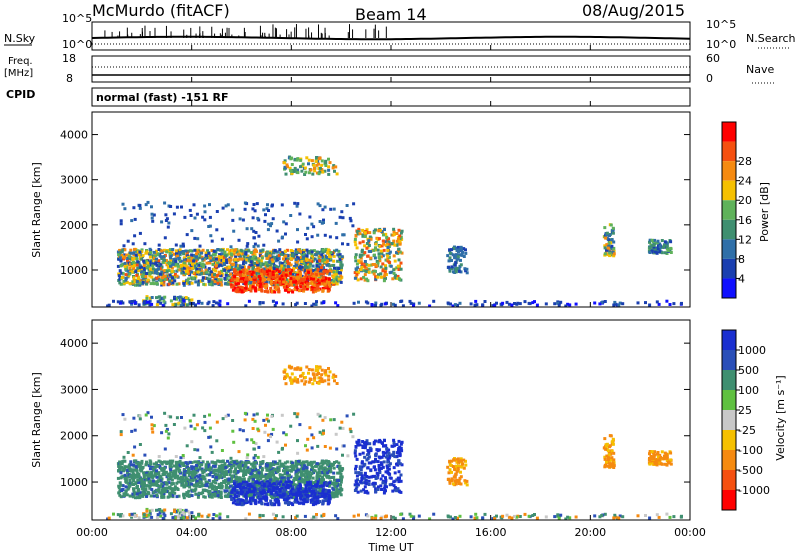  I want to click on power-echo-2068, so click(267, 272).